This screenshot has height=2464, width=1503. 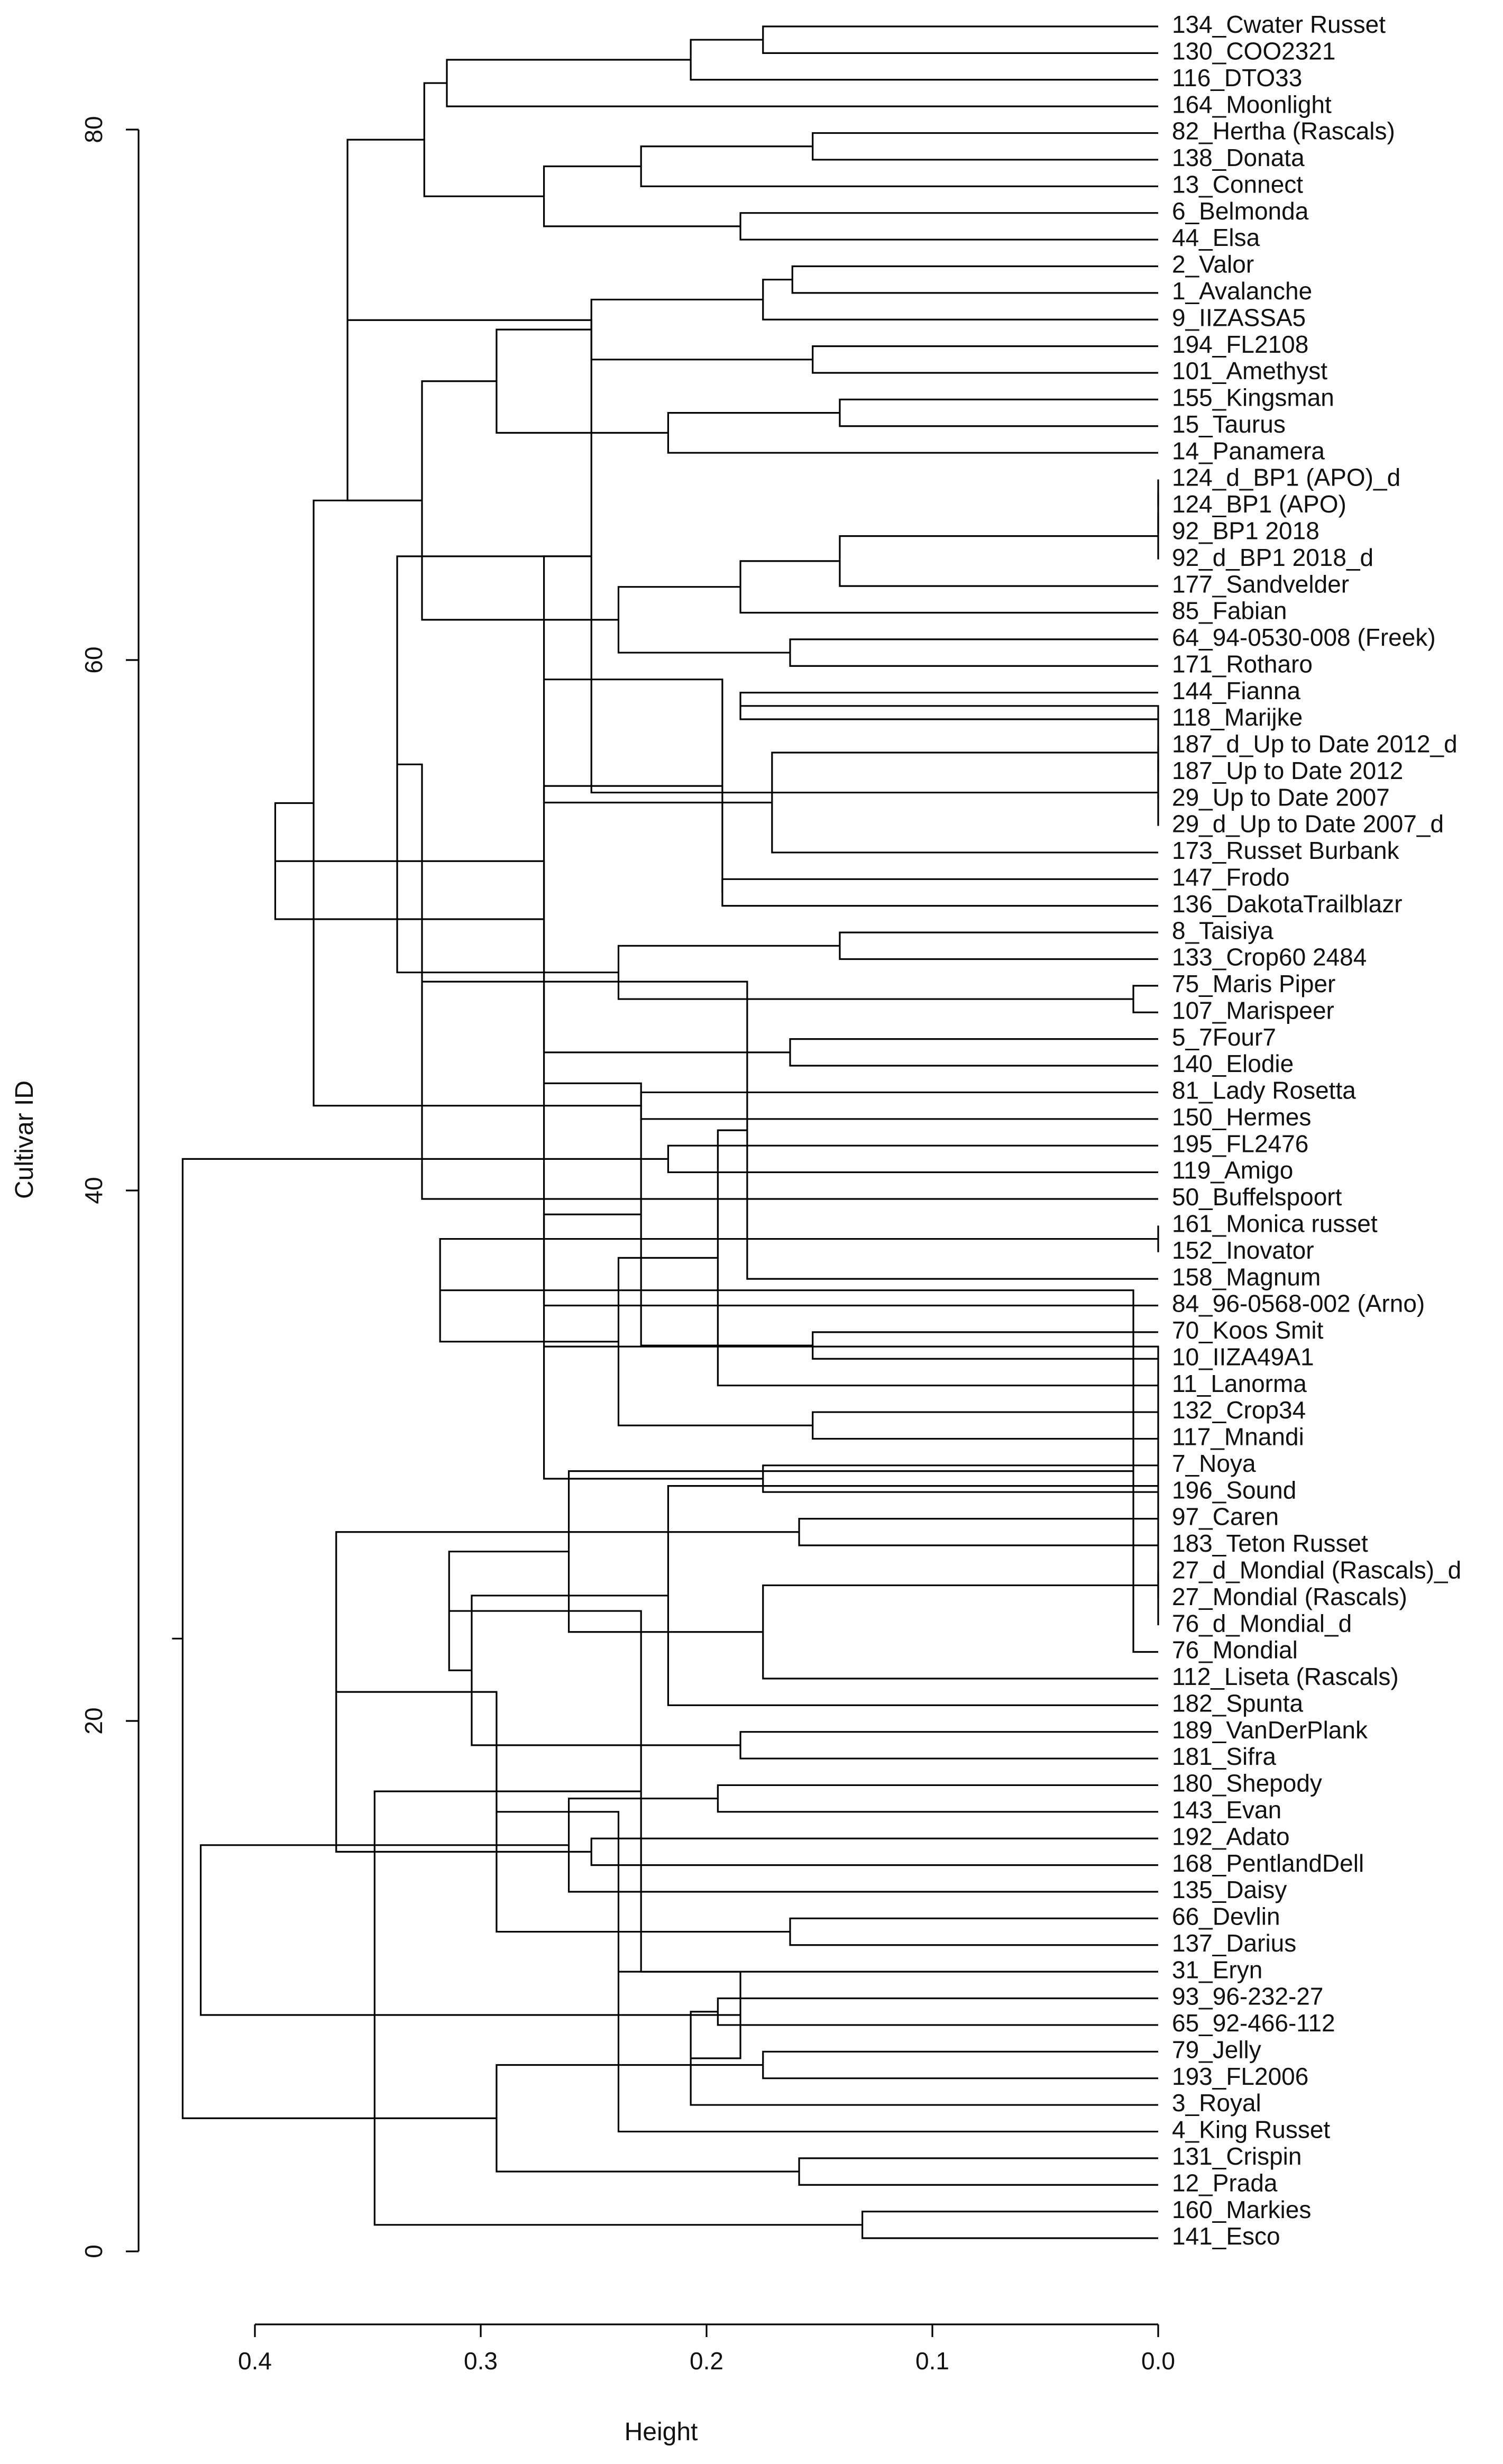 I want to click on leaf-label: 76_d_Mondial_d, so click(x=1262, y=1623).